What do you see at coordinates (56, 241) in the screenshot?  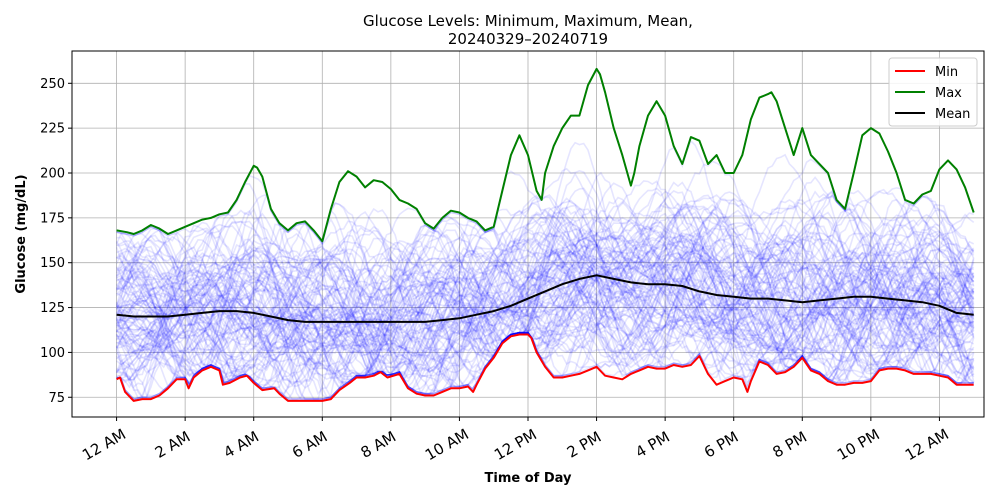 I see `y-axis-ticks: 75 100 125 150 175 200 225 250` at bounding box center [56, 241].